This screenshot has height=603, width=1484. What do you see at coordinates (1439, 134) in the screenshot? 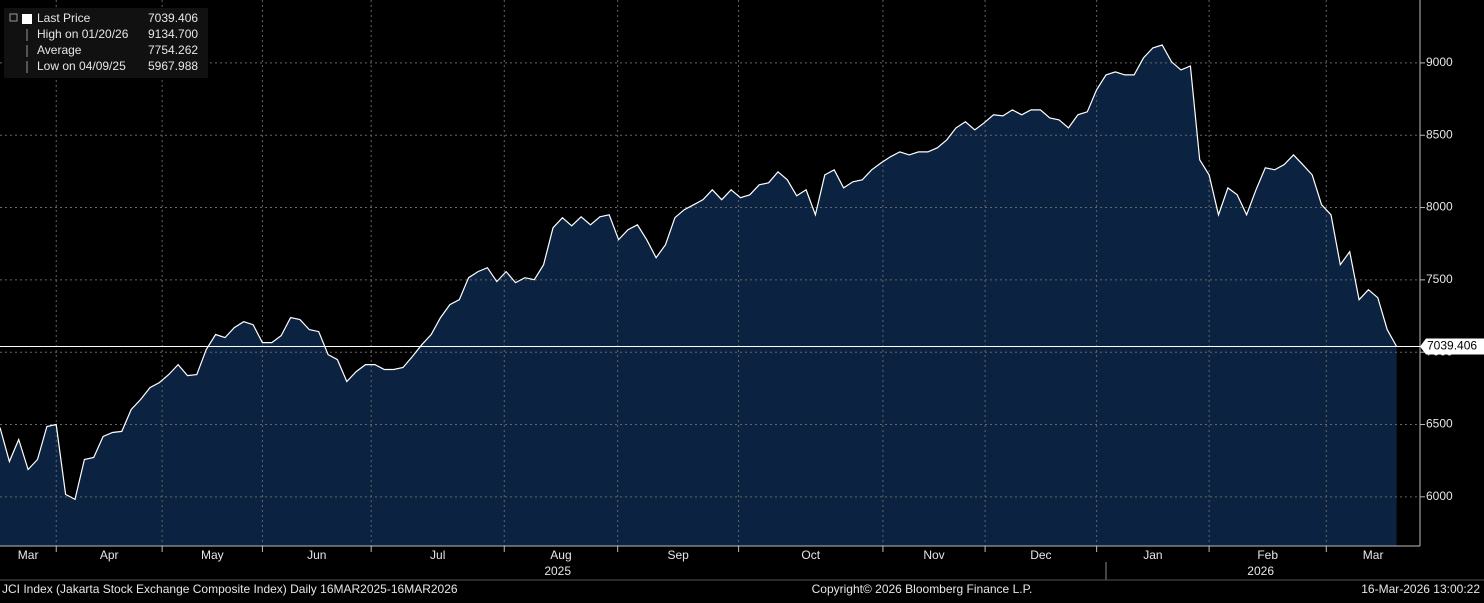
I see `y-tick-label: 8500` at bounding box center [1439, 134].